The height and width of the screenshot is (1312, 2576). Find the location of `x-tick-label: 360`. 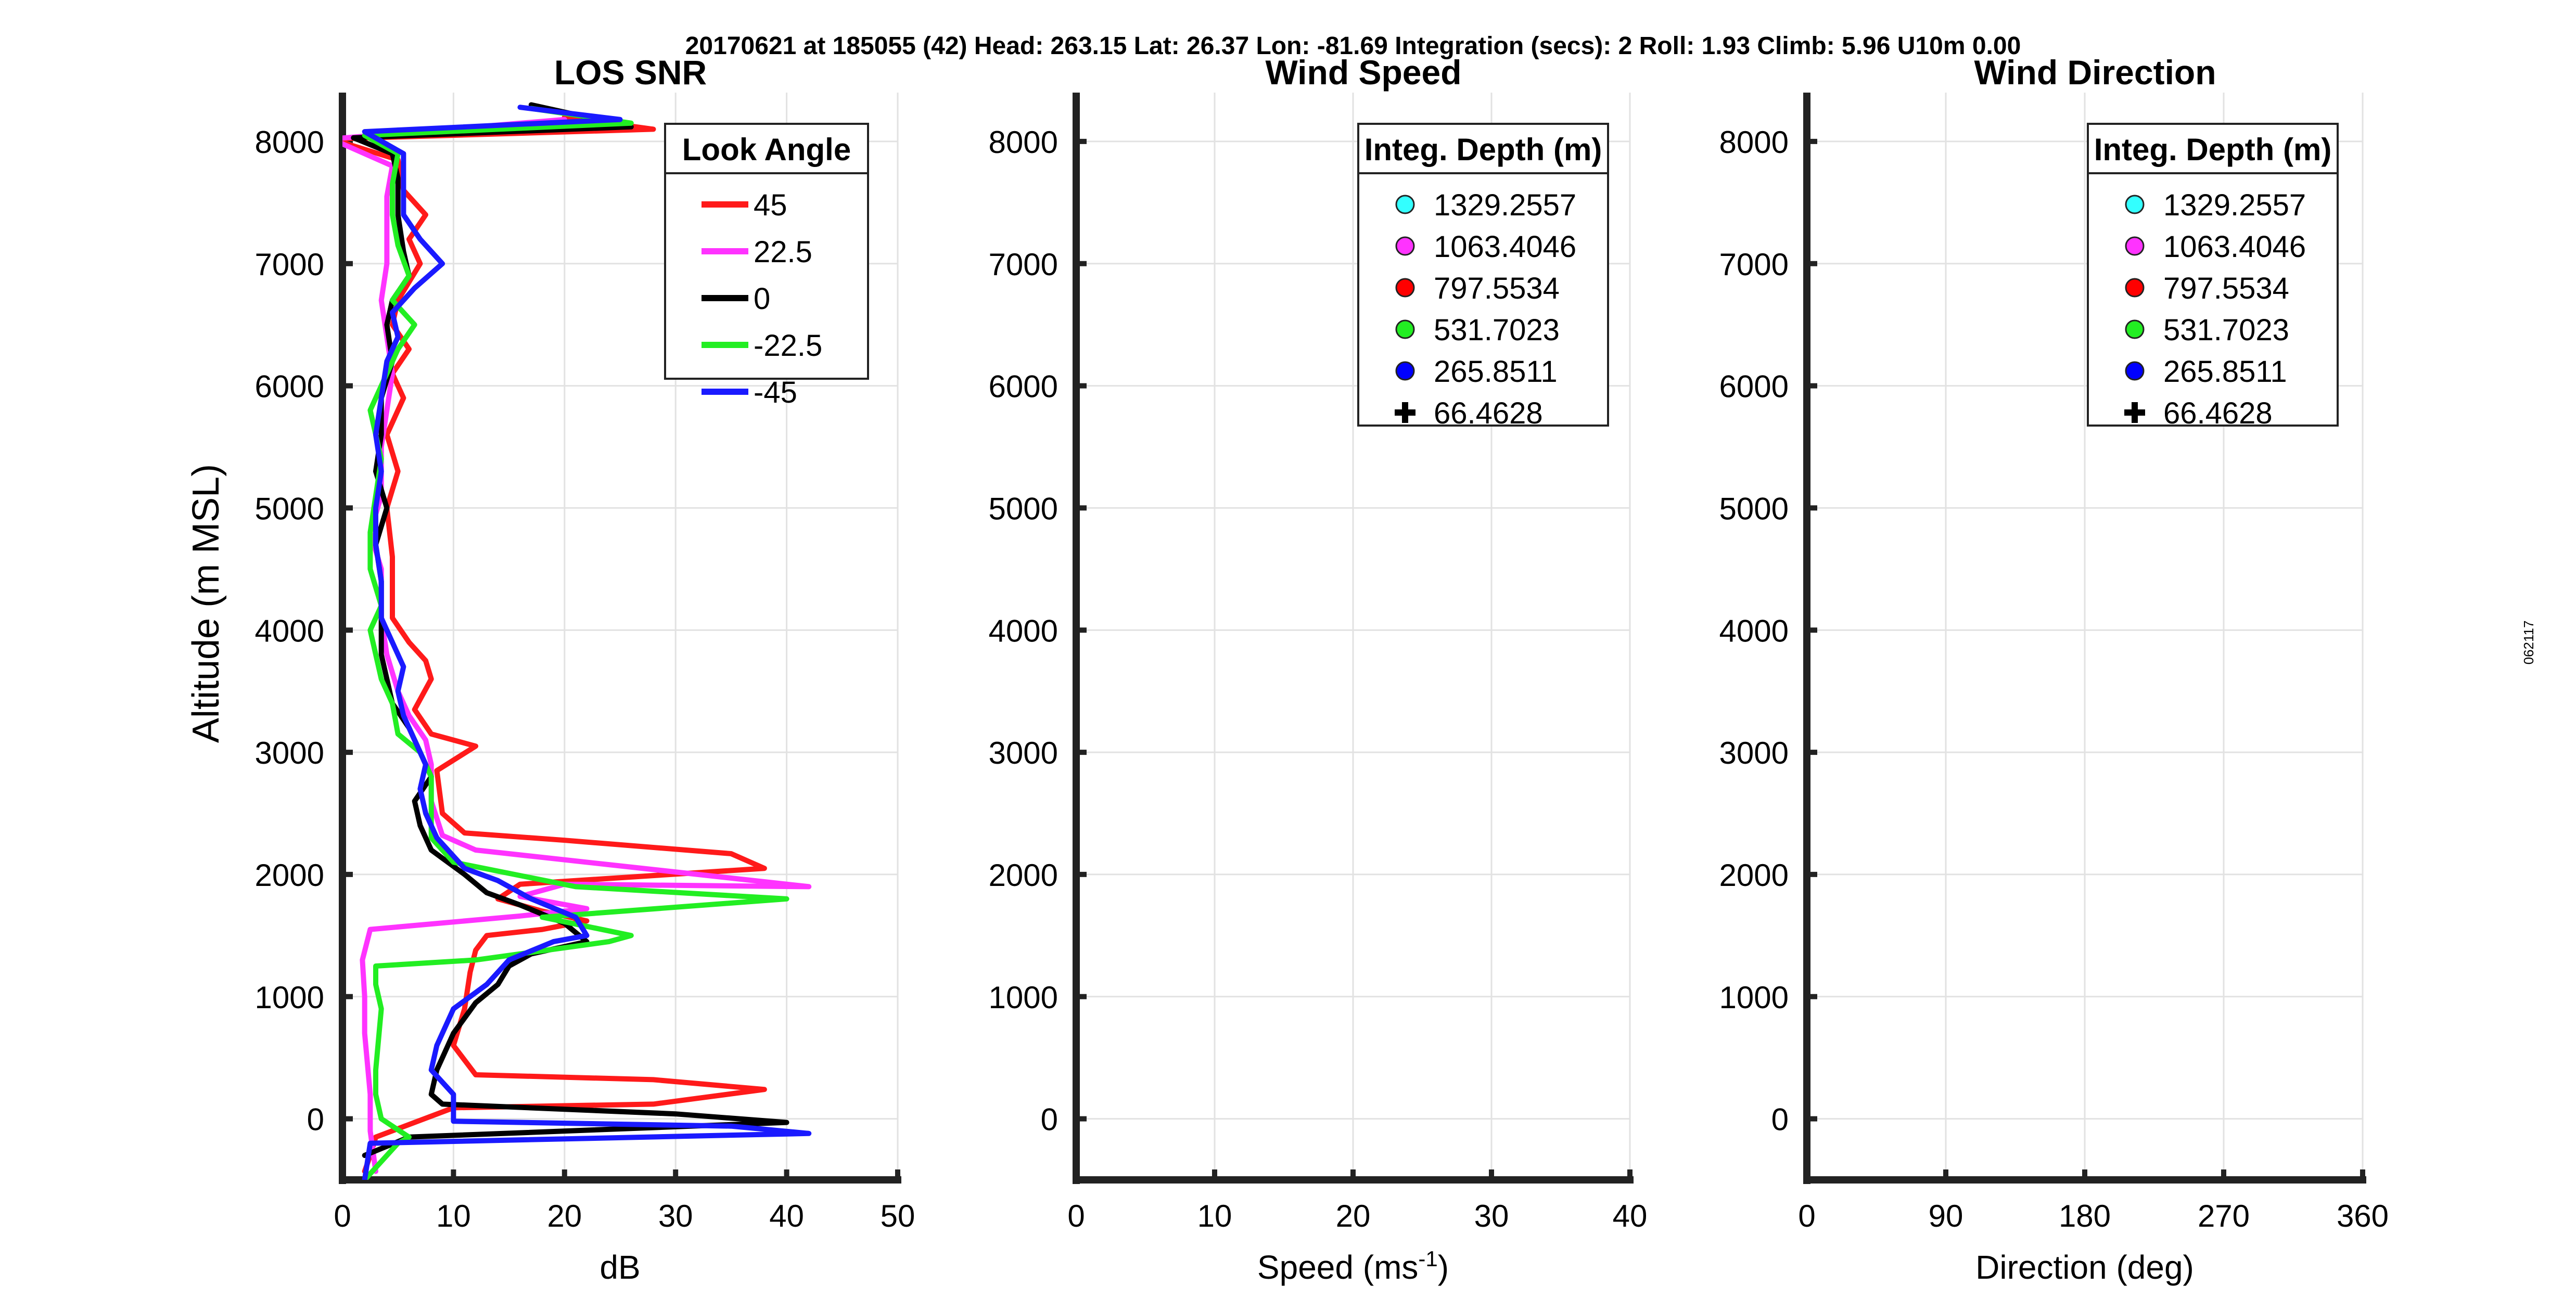

x-tick-label: 360 is located at coordinates (2363, 1216).